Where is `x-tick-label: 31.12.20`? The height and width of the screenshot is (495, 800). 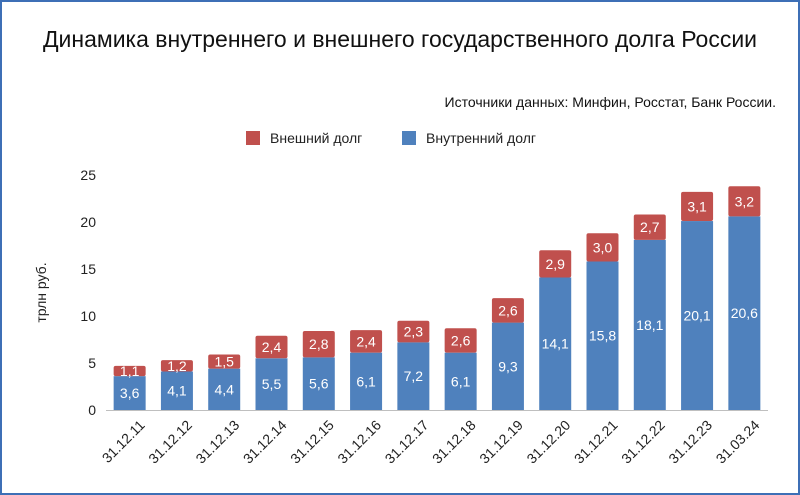
x-tick-label: 31.12.20 is located at coordinates (548, 442).